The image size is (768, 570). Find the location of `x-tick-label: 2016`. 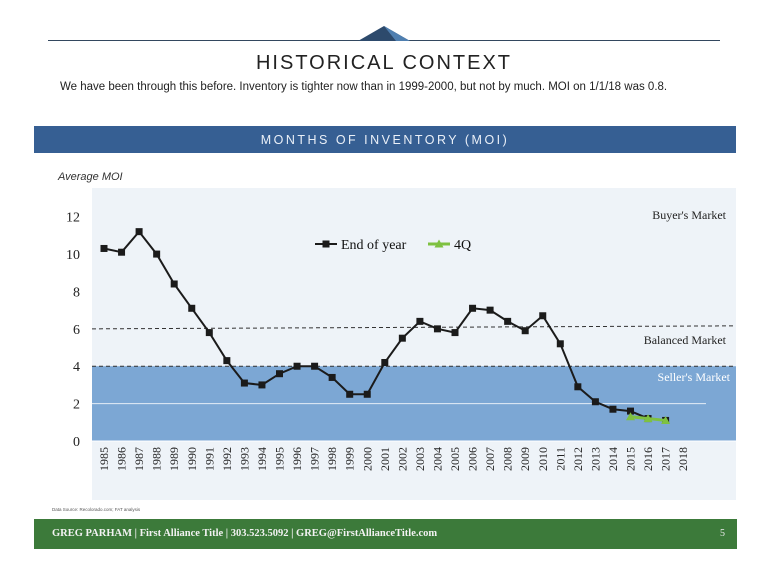

x-tick-label: 2016 is located at coordinates (648, 459).